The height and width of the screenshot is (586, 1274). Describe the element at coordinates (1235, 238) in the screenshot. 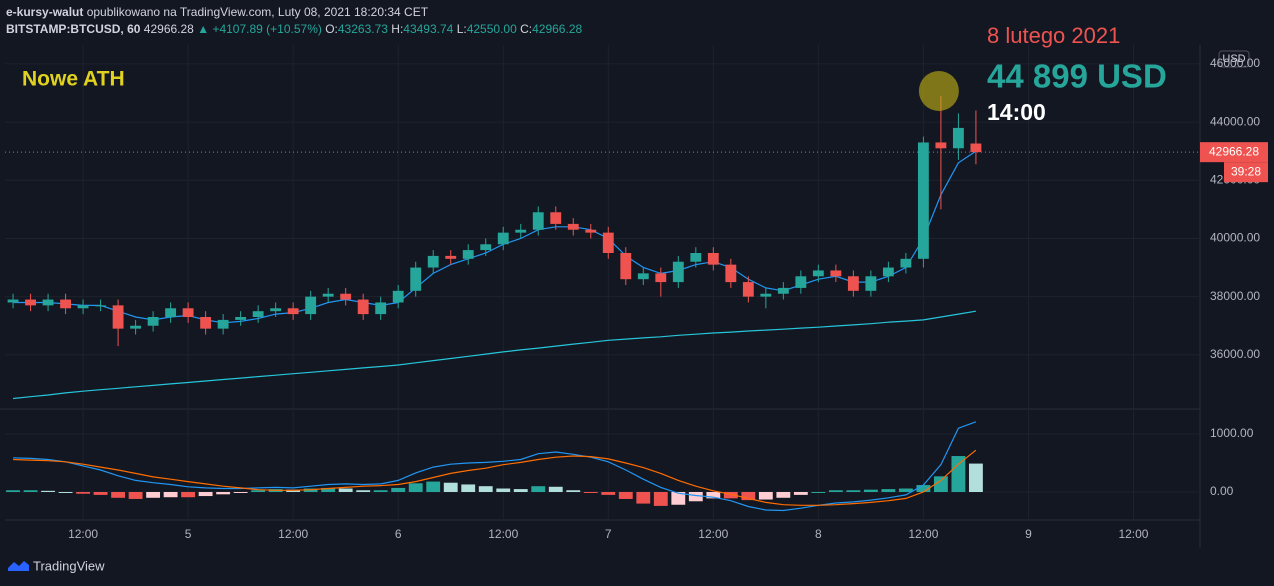

I see `y-tick-label: 40000.00` at that location.